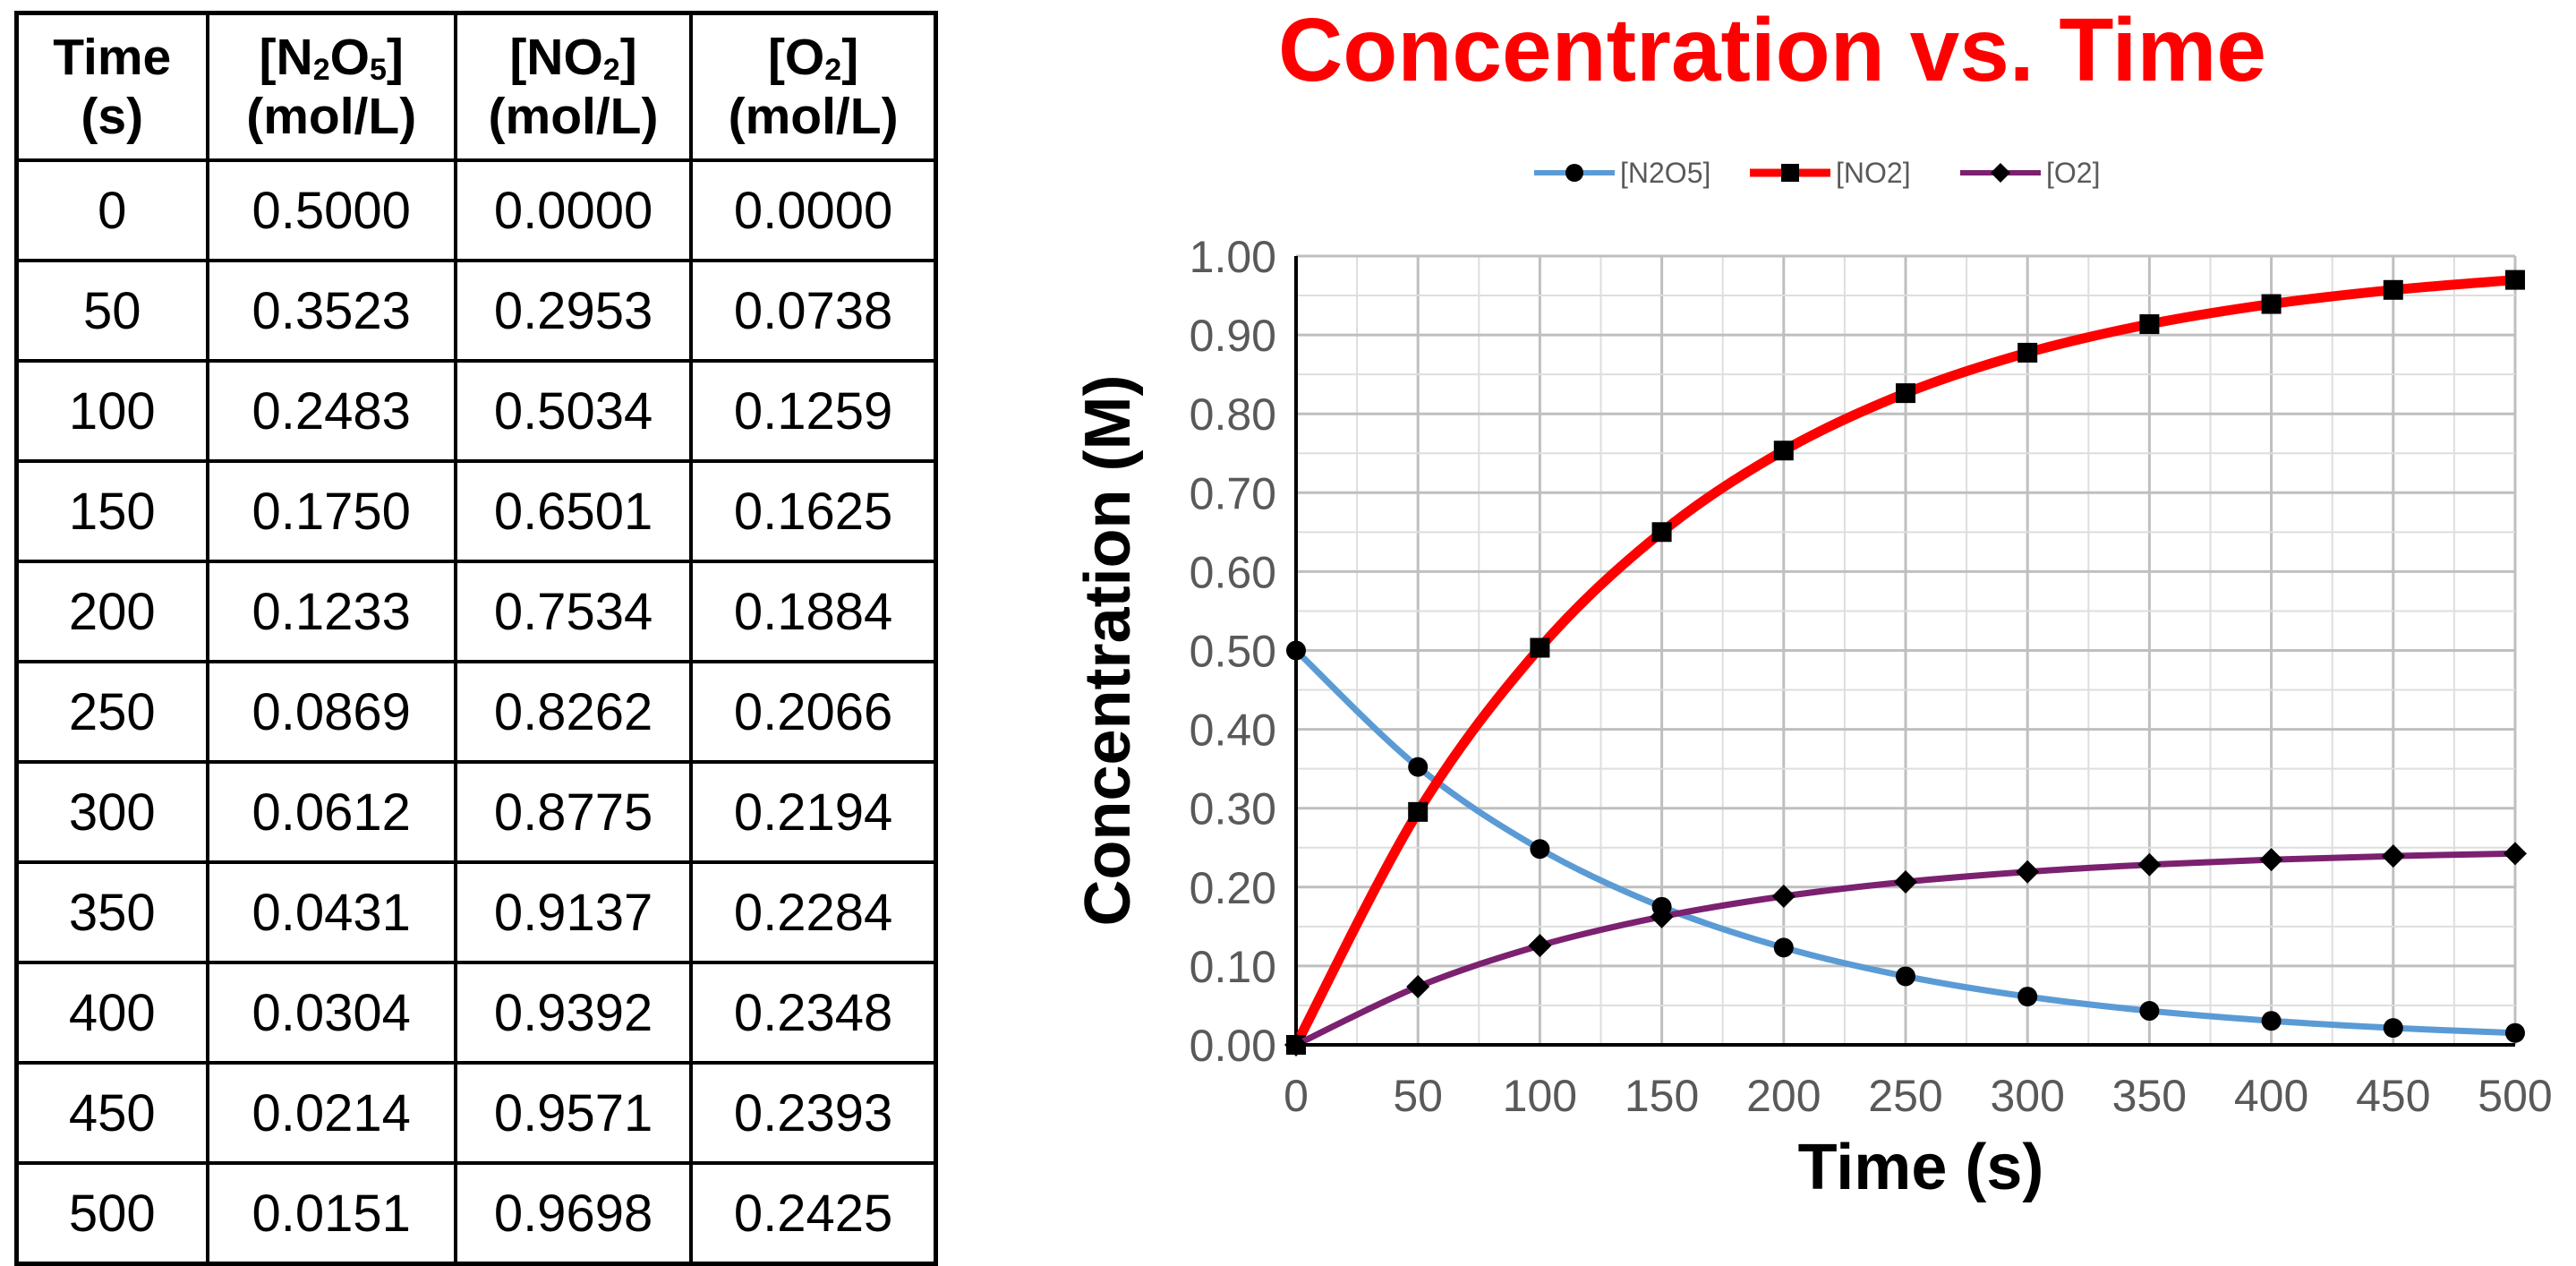 The height and width of the screenshot is (1266, 2576). What do you see at coordinates (111, 1013) in the screenshot?
I see `cell-time: 400` at bounding box center [111, 1013].